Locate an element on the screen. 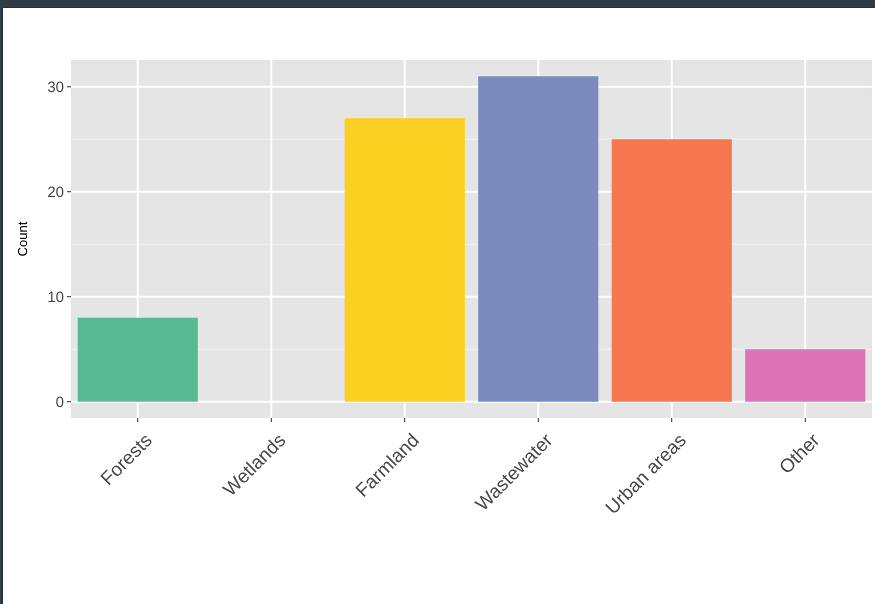 Image resolution: width=875 pixels, height=604 pixels. y-tick-label: 30 is located at coordinates (55, 87).